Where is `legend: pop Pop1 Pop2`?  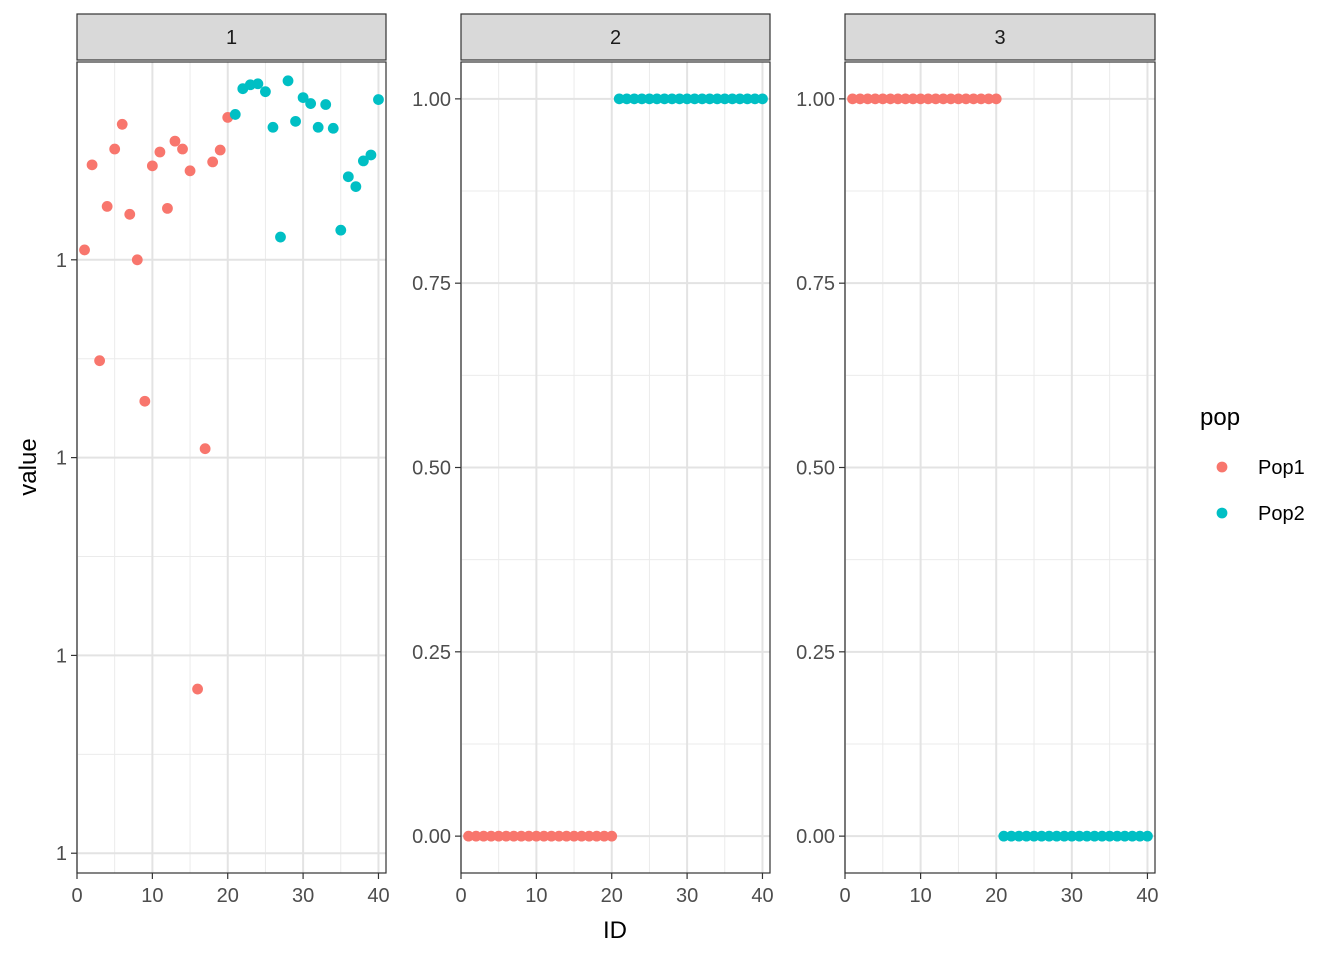
legend: pop Pop1 Pop2 is located at coordinates (1252, 469).